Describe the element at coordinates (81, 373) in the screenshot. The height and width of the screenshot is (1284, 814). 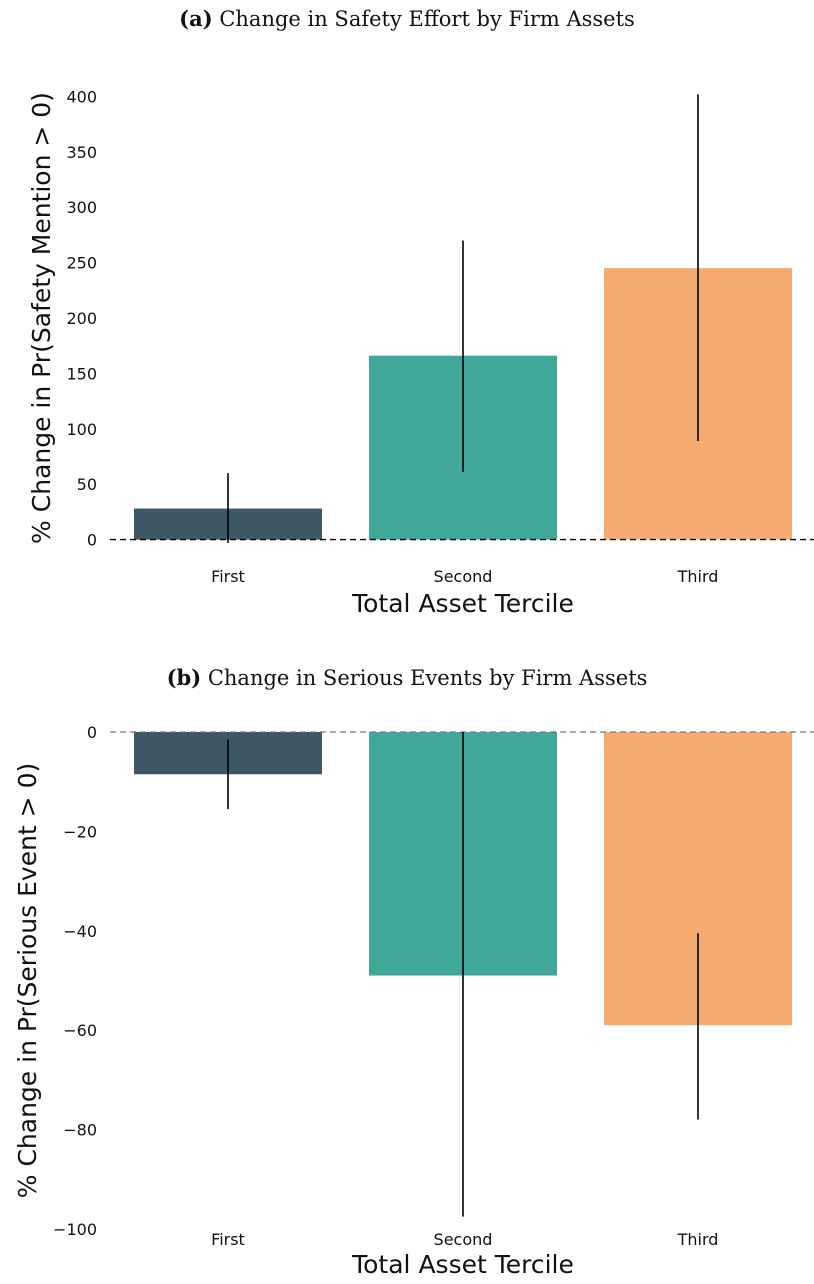
I see `y-tick-label: 150` at that location.